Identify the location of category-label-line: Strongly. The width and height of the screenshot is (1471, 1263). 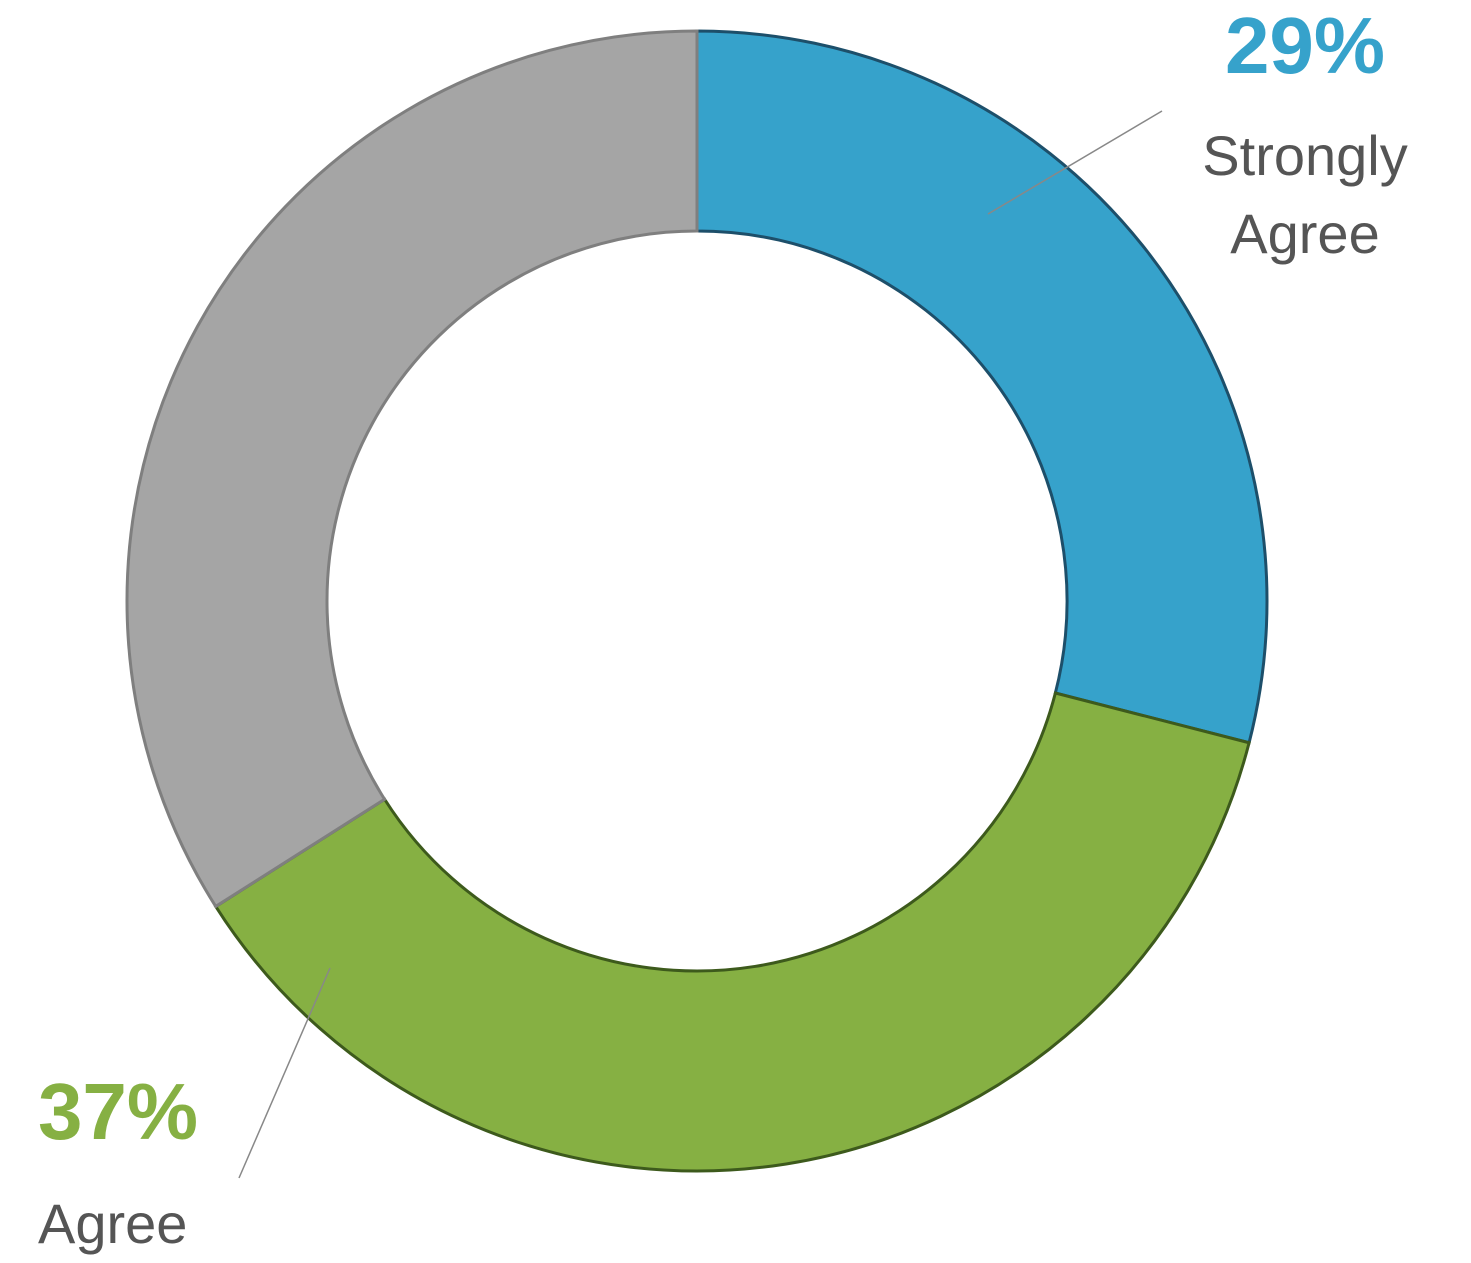
(1304, 155).